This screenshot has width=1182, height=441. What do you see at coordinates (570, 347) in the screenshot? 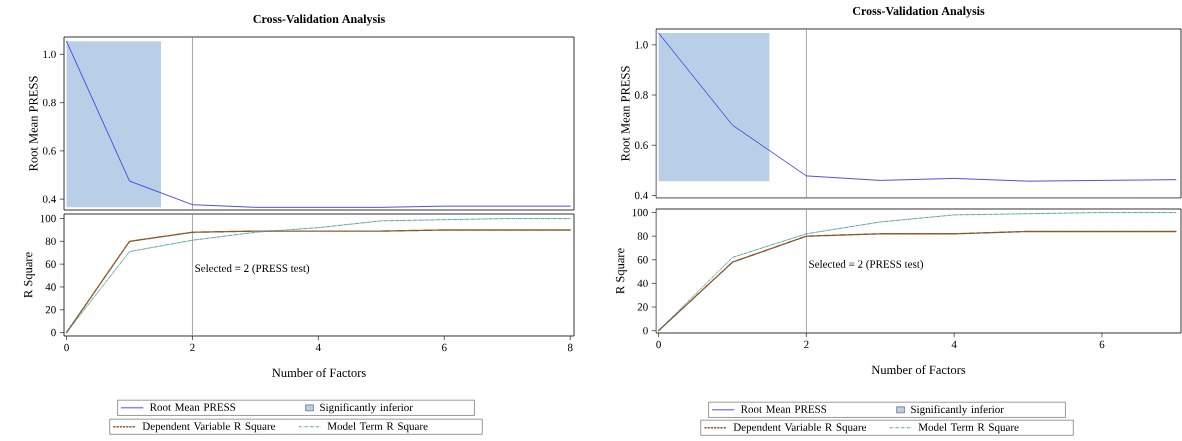
I see `x-tick-label: 8` at bounding box center [570, 347].